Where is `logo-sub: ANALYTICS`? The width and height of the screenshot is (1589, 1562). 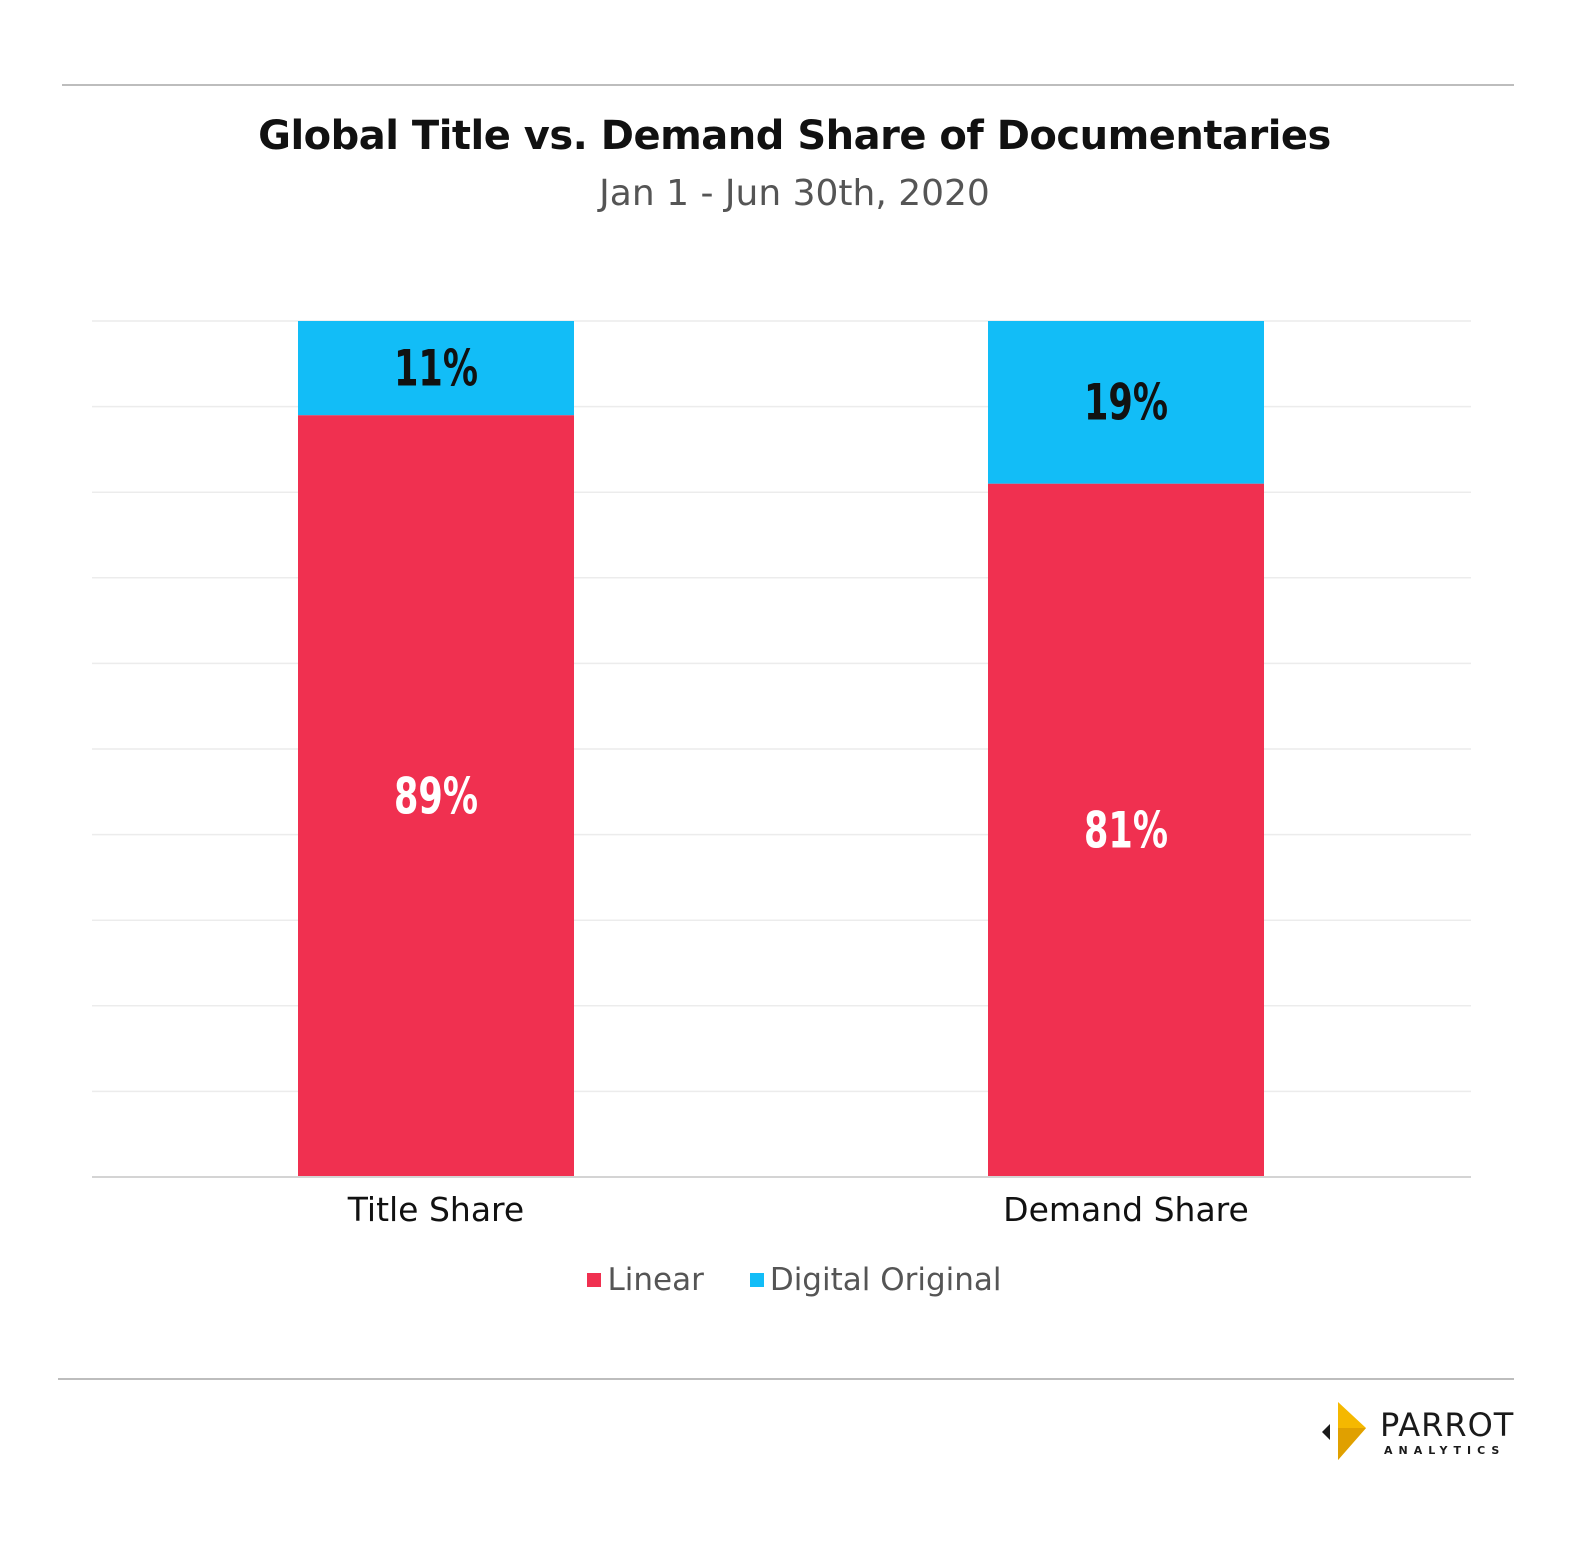 logo-sub: ANALYTICS is located at coordinates (1445, 1450).